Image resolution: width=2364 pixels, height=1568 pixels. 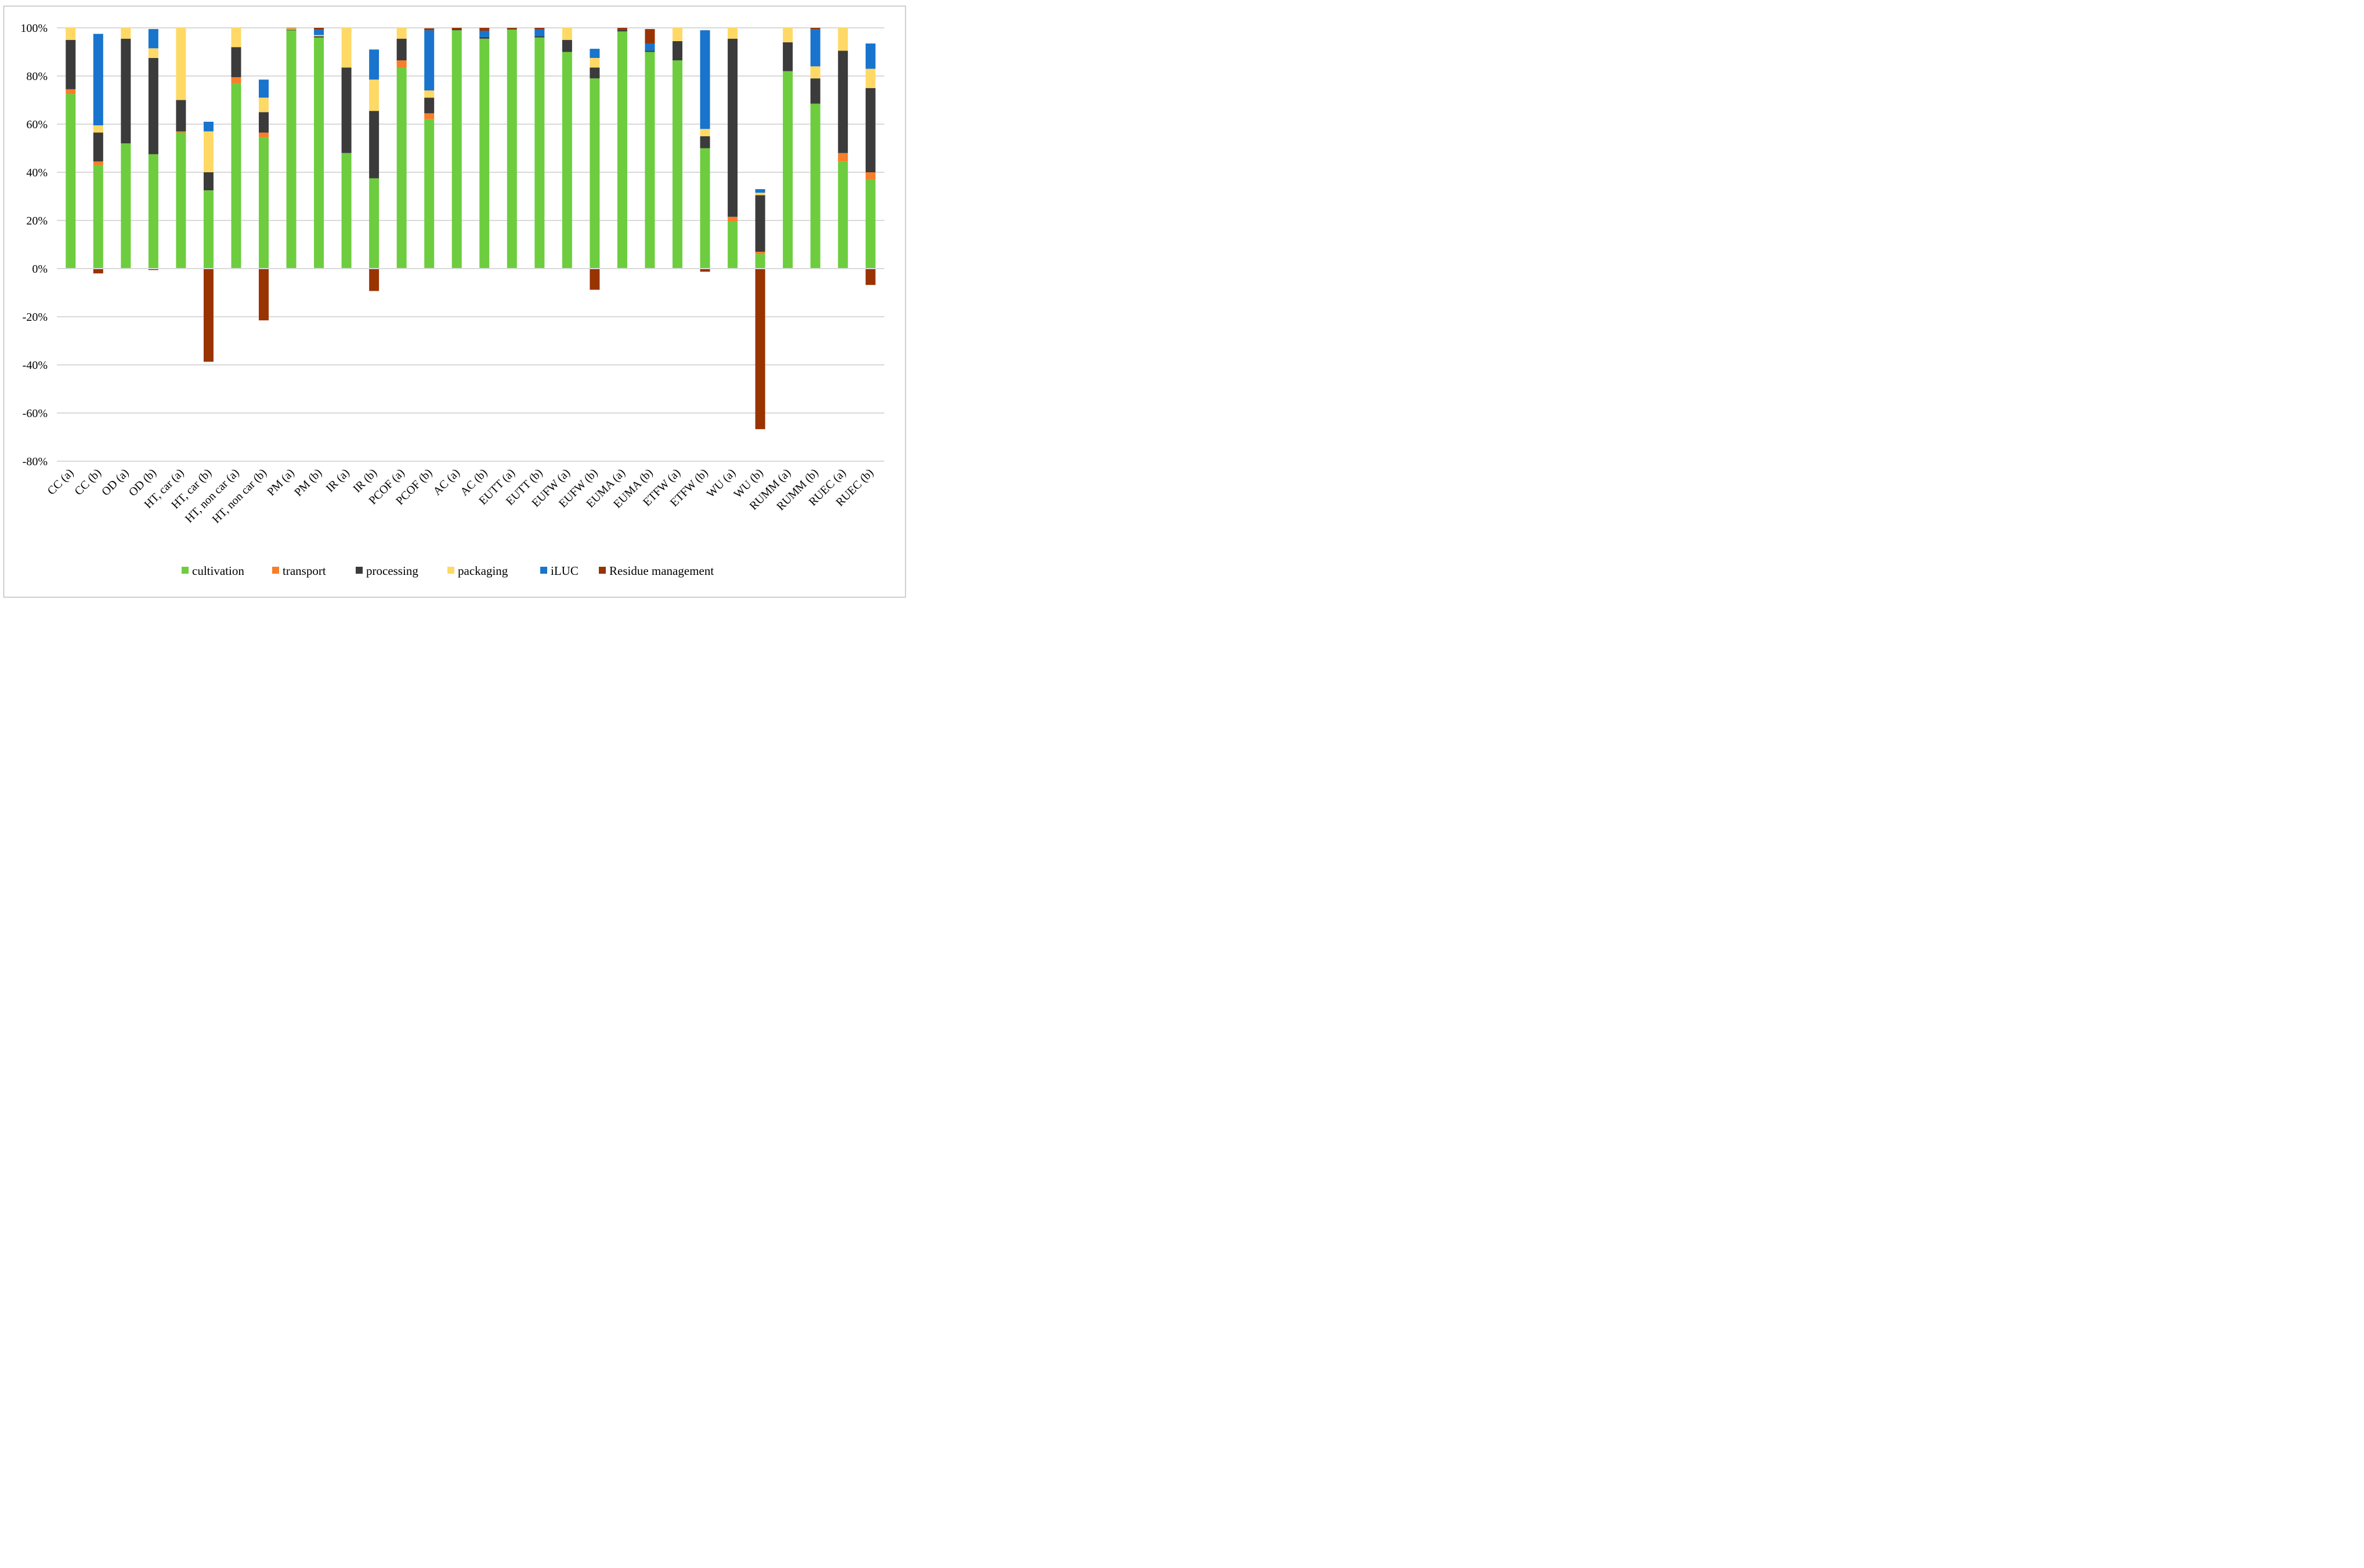 I want to click on bar-group-wu-a, so click(x=733, y=148).